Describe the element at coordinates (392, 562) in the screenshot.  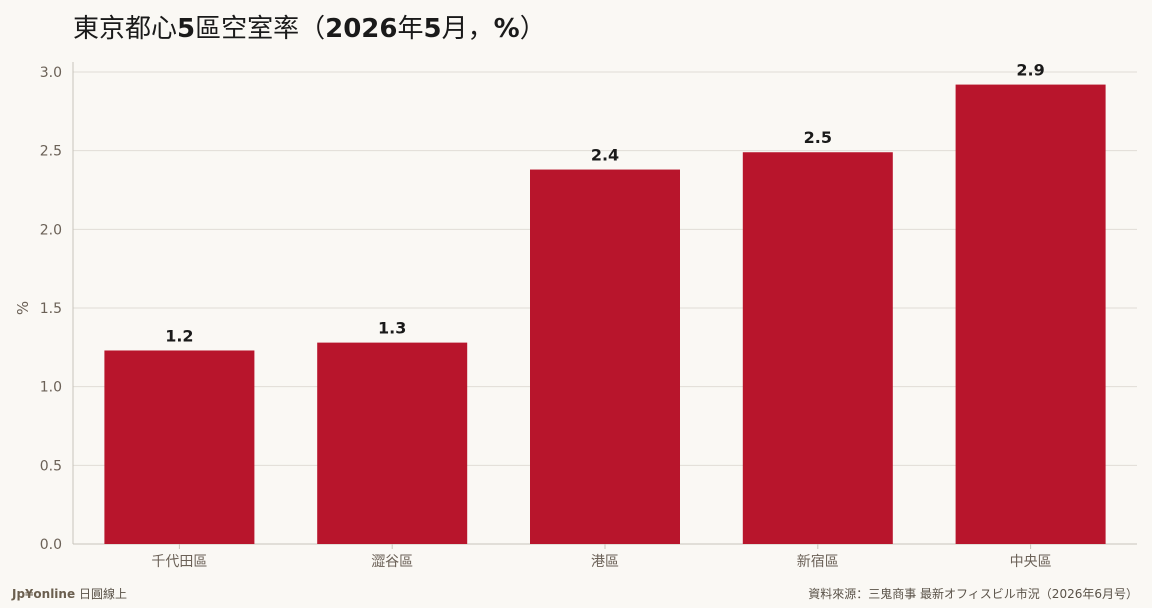
I see `x-tick-label: 澀谷區` at that location.